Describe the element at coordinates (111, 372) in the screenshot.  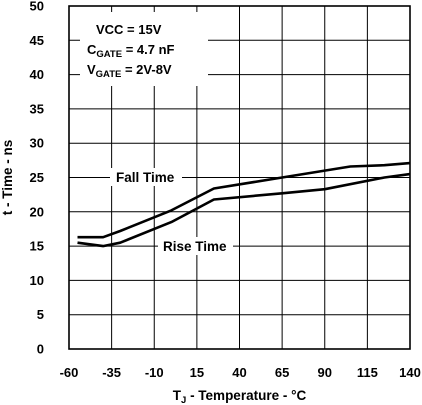
I see `x-tick-label: -35` at that location.